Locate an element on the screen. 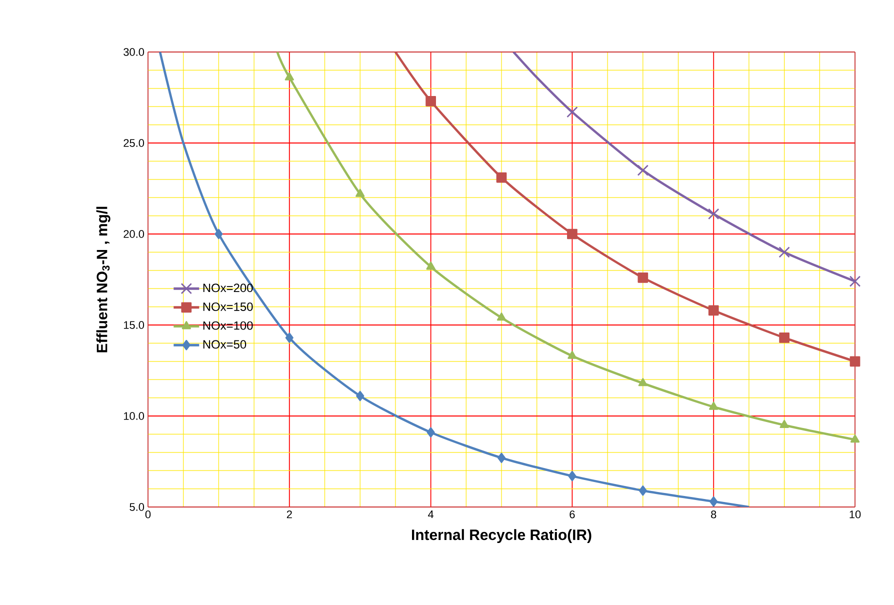 This screenshot has height=605, width=894. x-tick-label: 6 is located at coordinates (572, 514).